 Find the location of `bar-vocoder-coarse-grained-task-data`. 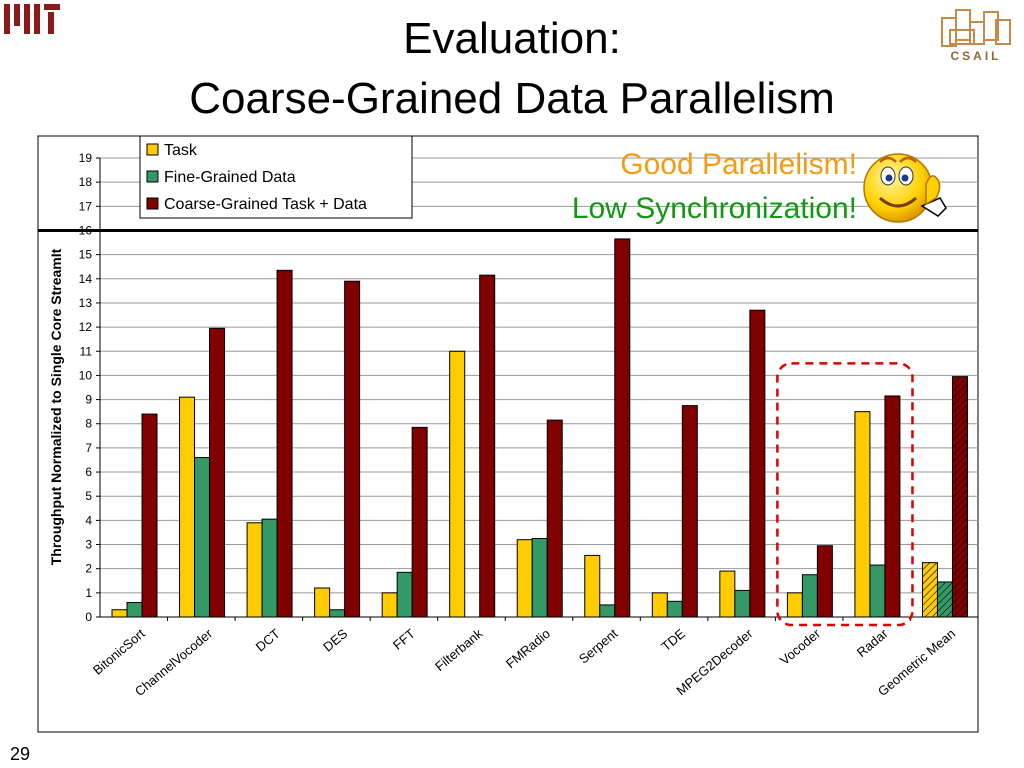

bar-vocoder-coarse-grained-task-data is located at coordinates (824, 581).